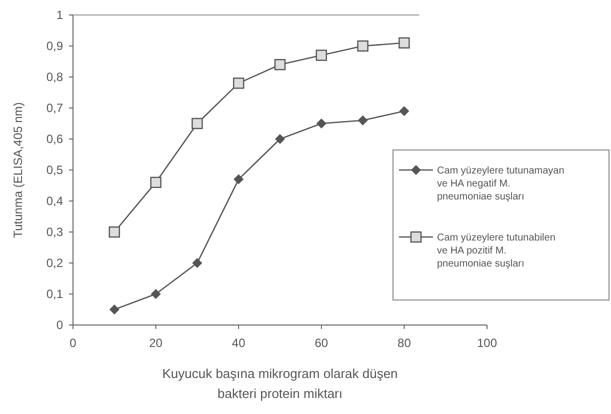 The height and width of the screenshot is (414, 611). I want to click on x-tick-label: 40, so click(239, 343).